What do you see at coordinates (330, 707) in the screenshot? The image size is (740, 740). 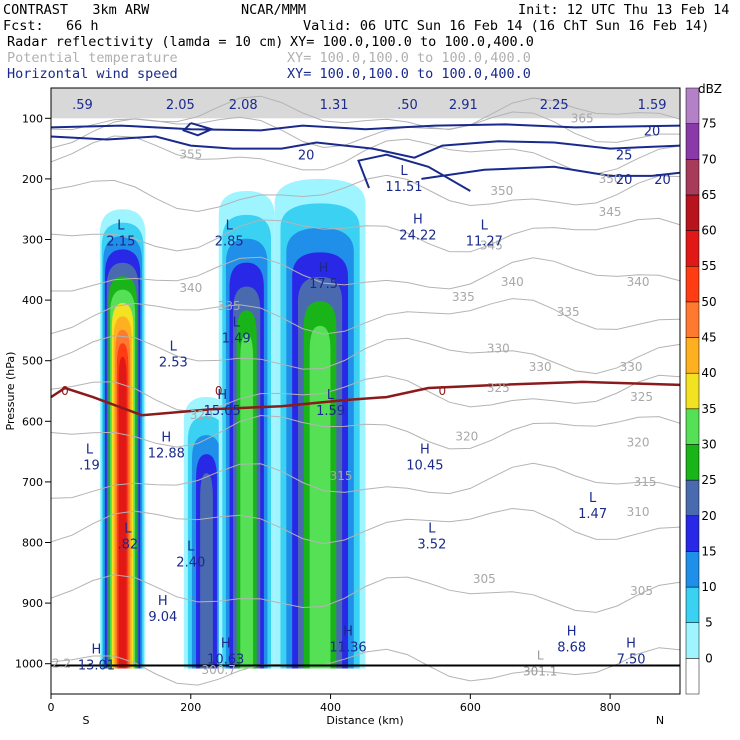 I see `x-tick-label: 400` at bounding box center [330, 707].